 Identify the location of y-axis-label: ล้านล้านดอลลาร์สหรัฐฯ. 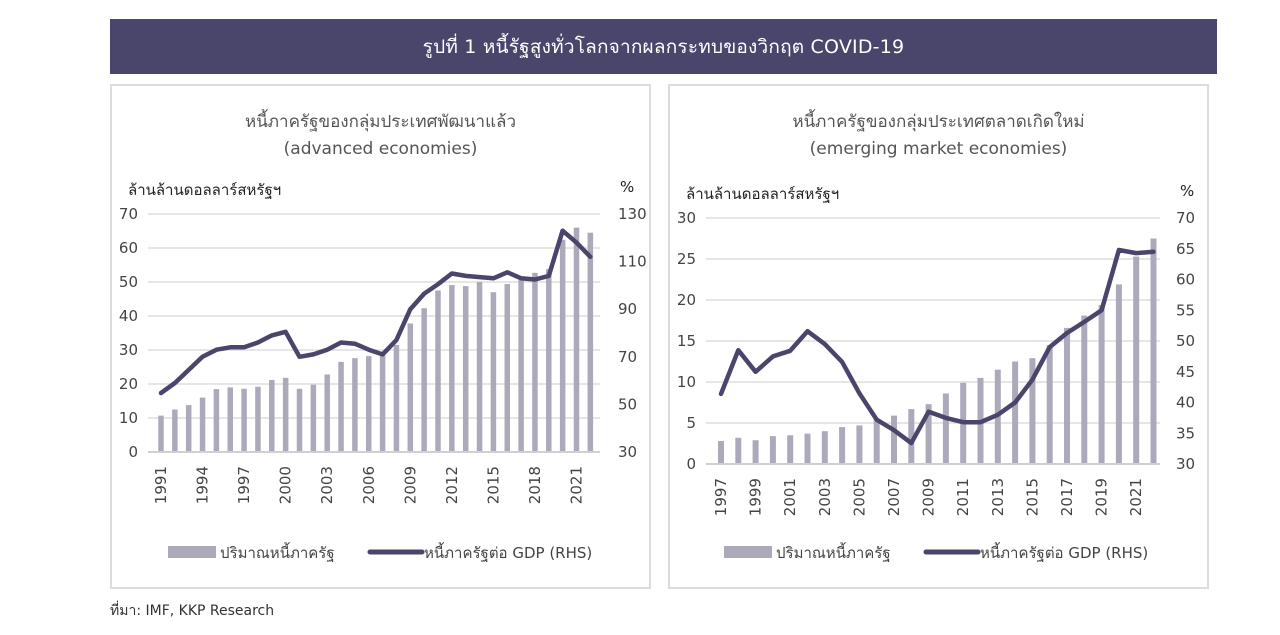
(205, 190).